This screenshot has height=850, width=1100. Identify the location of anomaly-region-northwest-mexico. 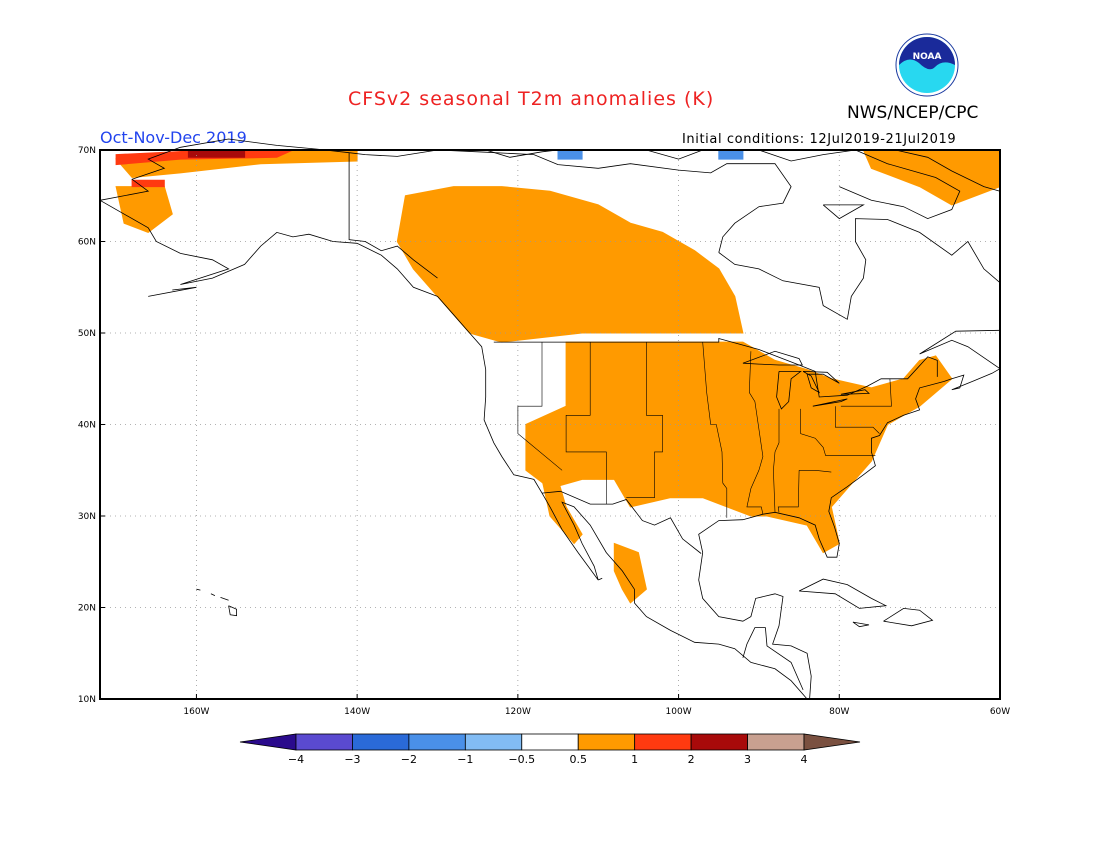
(630, 573).